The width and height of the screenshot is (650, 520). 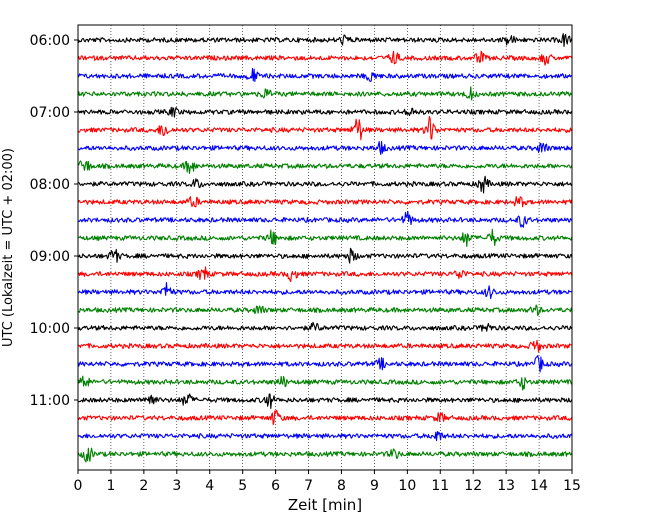 I want to click on x-axis: 0 1 2 3 4 5 6 7 8 9 10 11 12 13 14 15, so click(x=327, y=482).